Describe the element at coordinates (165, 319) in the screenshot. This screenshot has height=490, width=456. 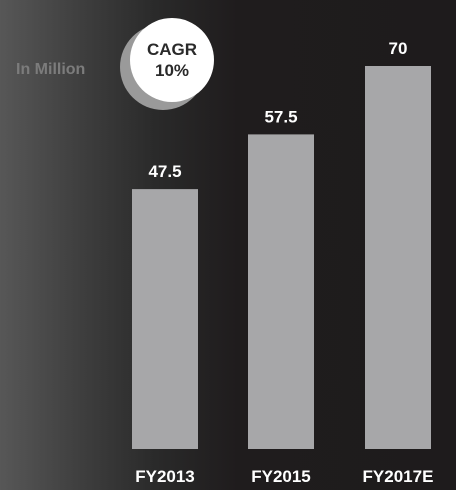
I see `bar-fy2013` at that location.